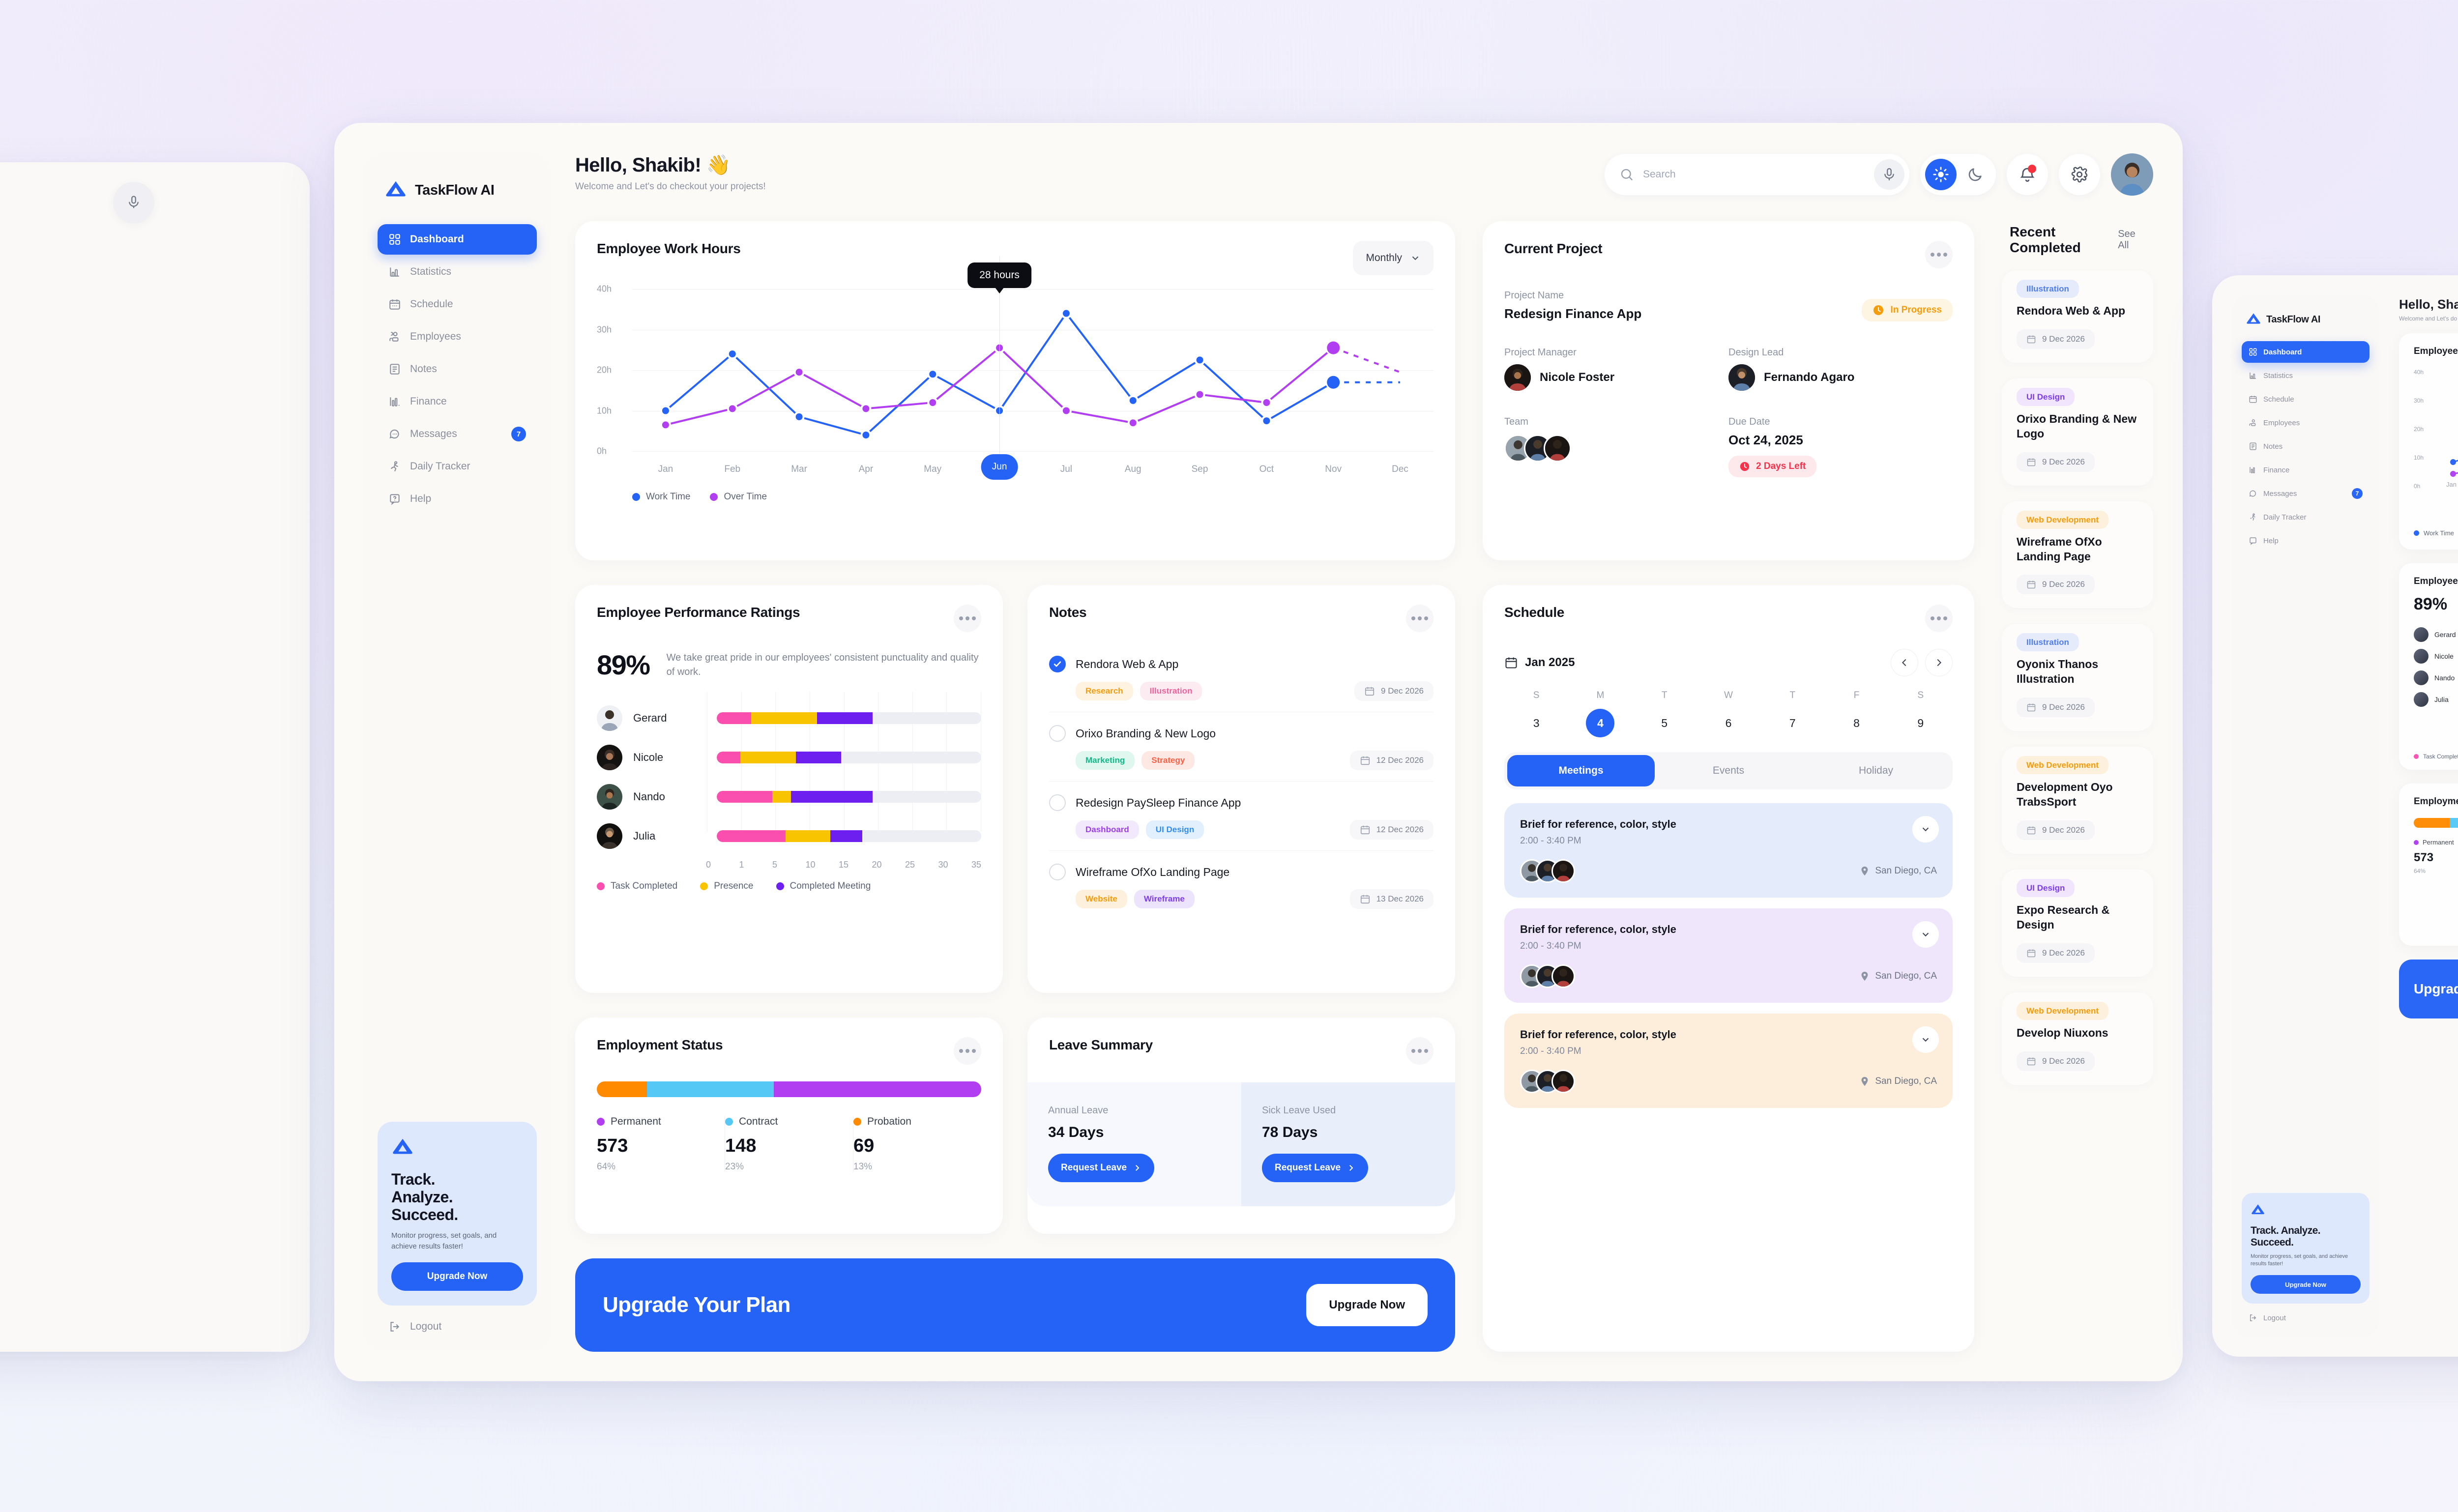  I want to click on user-avatar, so click(2132, 174).